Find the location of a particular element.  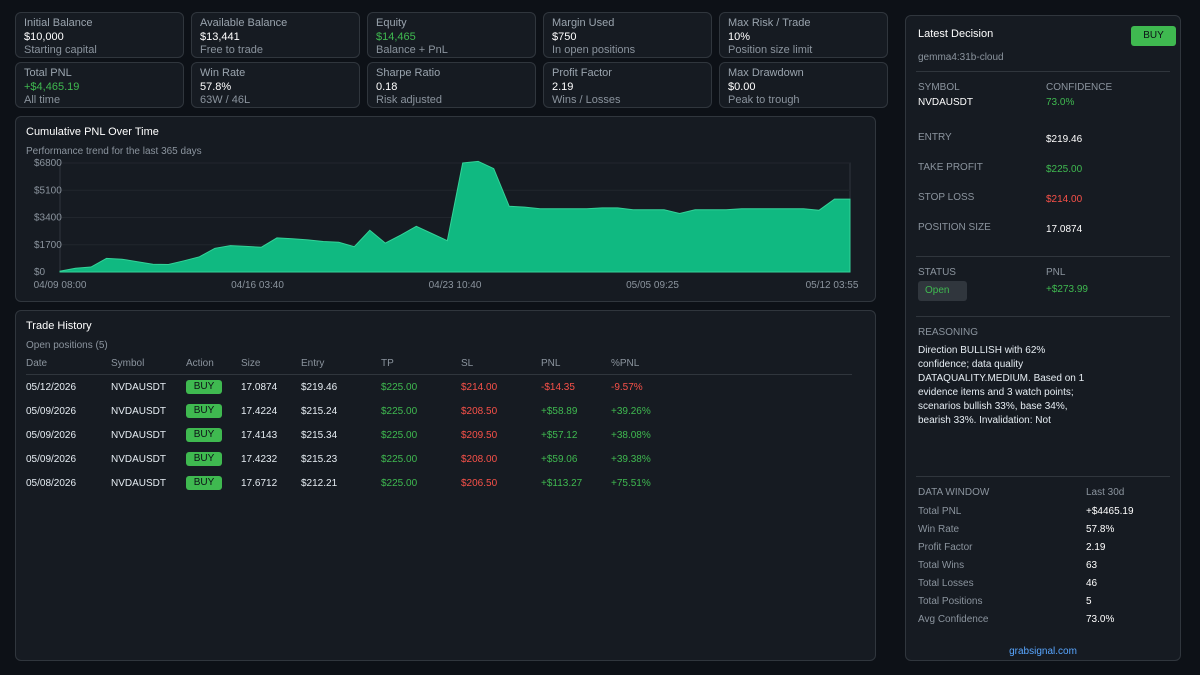

data-window-label: DATA WINDOW is located at coordinates (954, 492).